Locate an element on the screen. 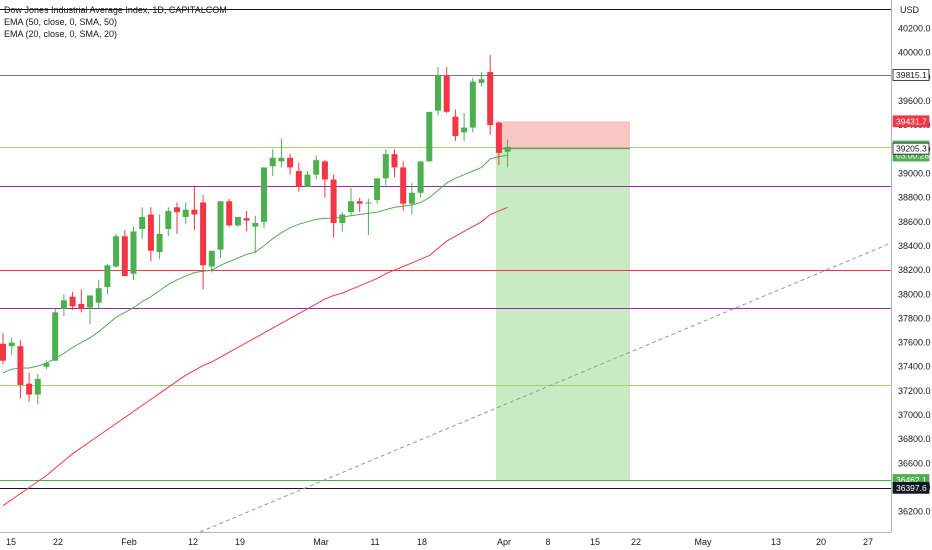  price-tick-label: 40000.0 is located at coordinates (914, 53).